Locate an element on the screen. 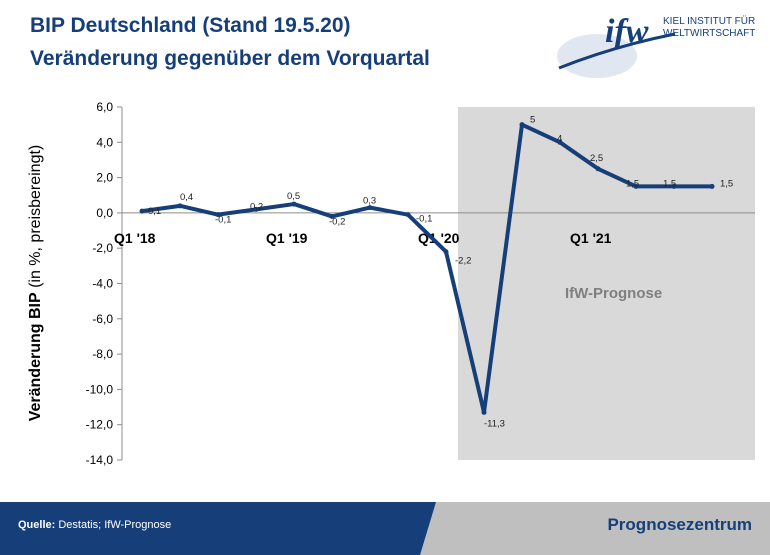 This screenshot has width=770, height=555. y-tick-label: -10,0 is located at coordinates (100, 389).